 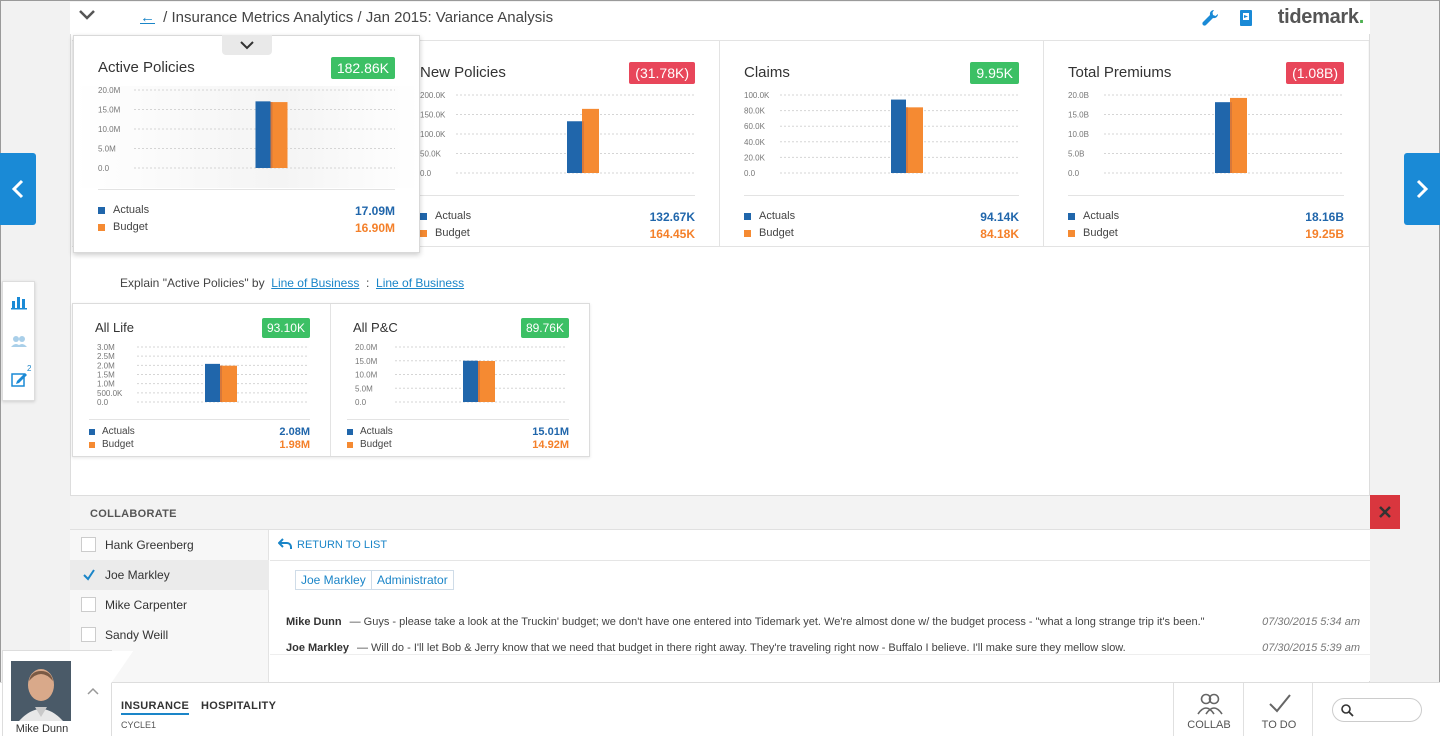 I want to click on user-profile-tab: Mike Dunn, so click(x=67, y=693).